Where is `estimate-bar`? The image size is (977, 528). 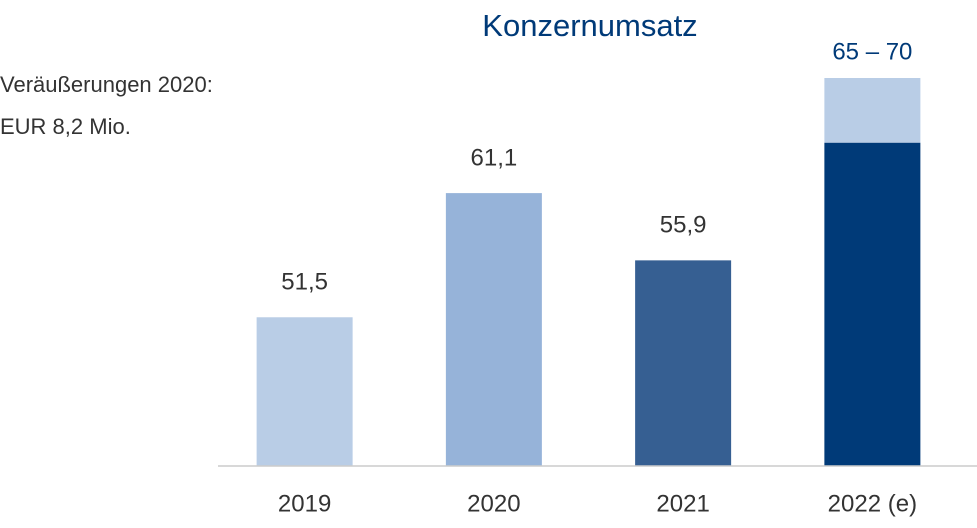 estimate-bar is located at coordinates (872, 110).